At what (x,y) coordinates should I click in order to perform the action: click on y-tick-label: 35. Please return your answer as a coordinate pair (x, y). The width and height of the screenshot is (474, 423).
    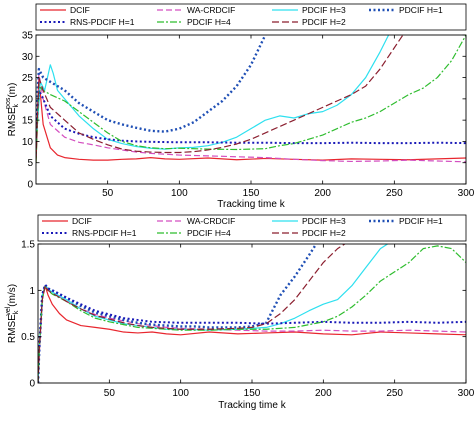
    Looking at the image, I should click on (28, 36).